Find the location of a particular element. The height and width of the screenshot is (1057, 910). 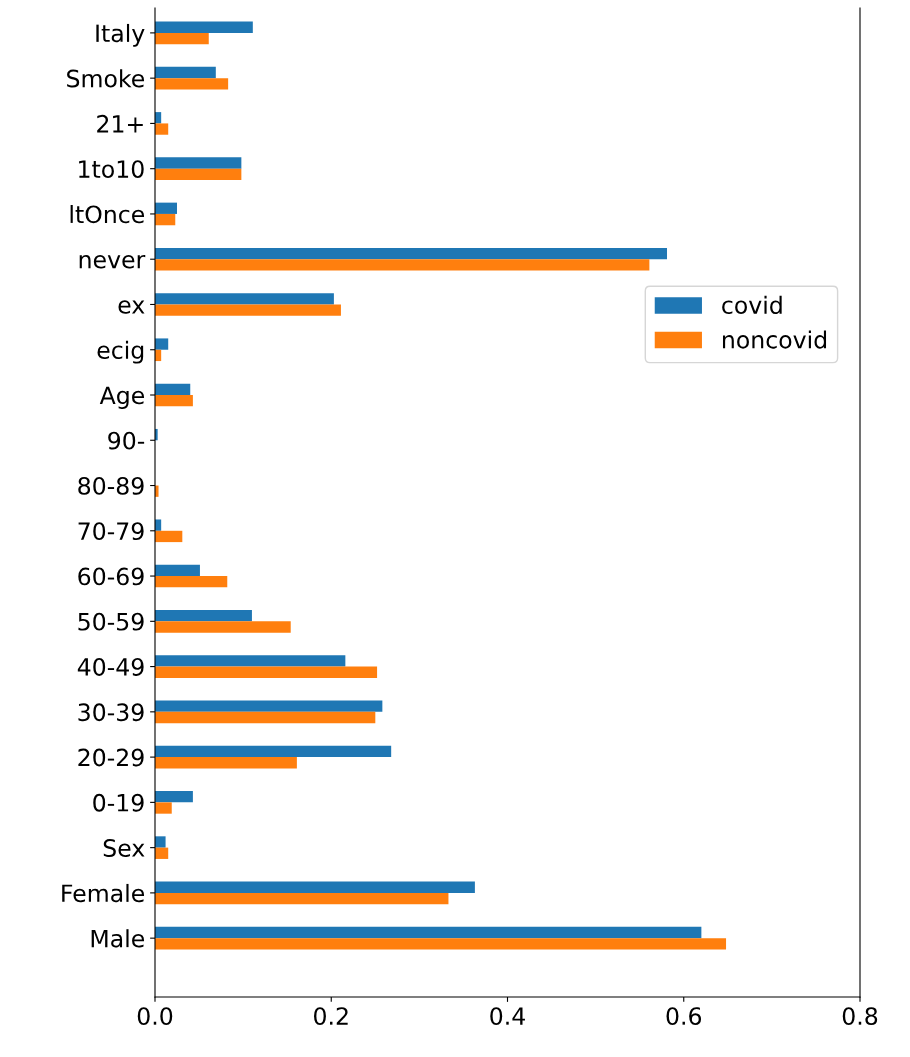

x-tick-label: 0.6 is located at coordinates (684, 1016).